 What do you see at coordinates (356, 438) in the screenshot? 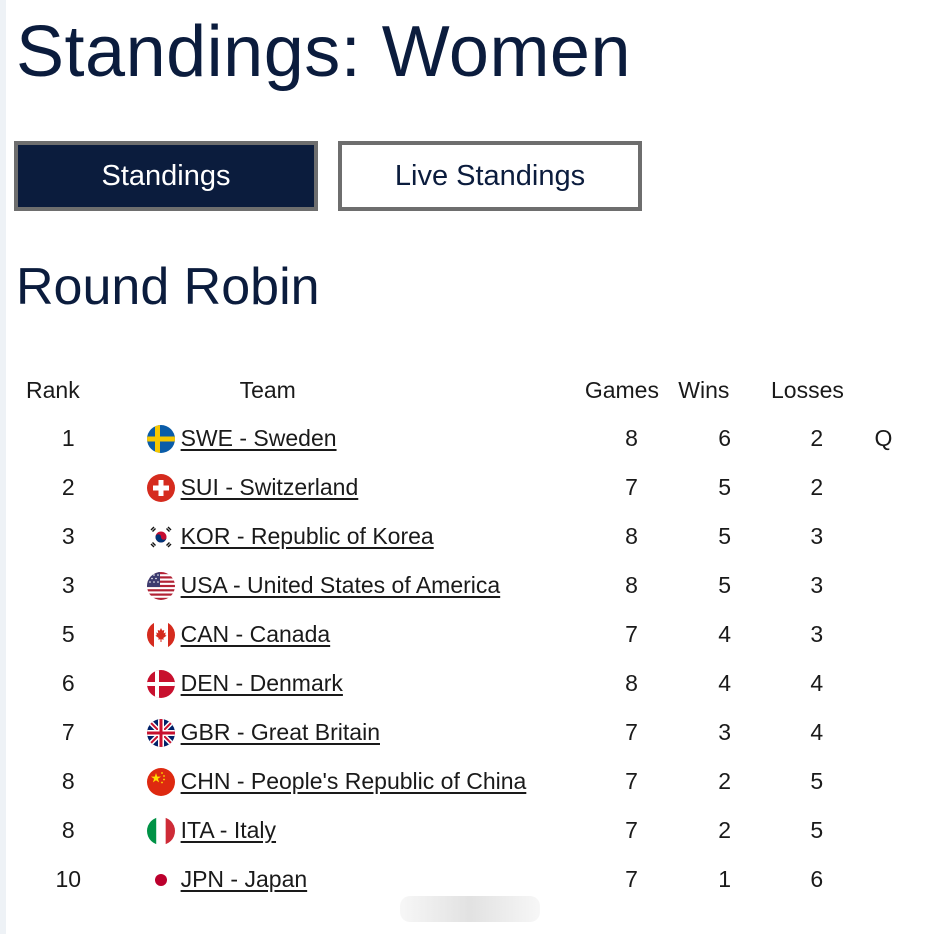
I see `team-cell: SWE - Sweden` at bounding box center [356, 438].